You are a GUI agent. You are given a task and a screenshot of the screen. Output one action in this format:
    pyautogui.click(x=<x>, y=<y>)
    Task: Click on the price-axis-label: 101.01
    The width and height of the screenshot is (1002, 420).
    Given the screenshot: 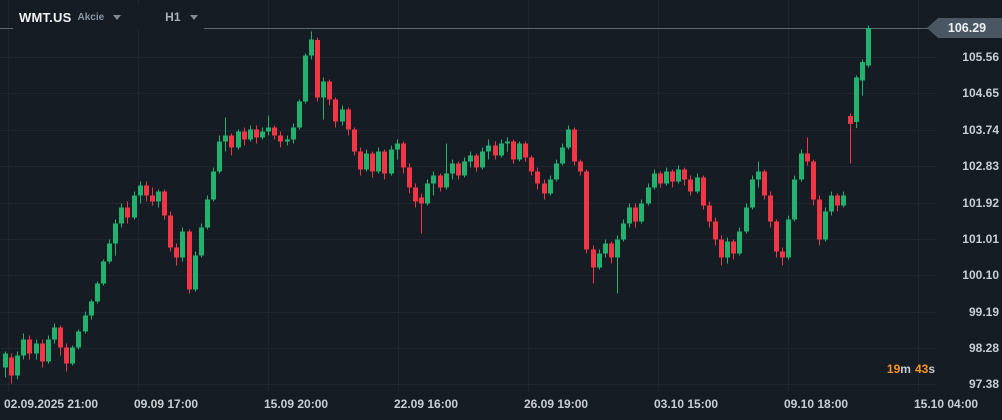 What is the action you would take?
    pyautogui.click(x=980, y=239)
    